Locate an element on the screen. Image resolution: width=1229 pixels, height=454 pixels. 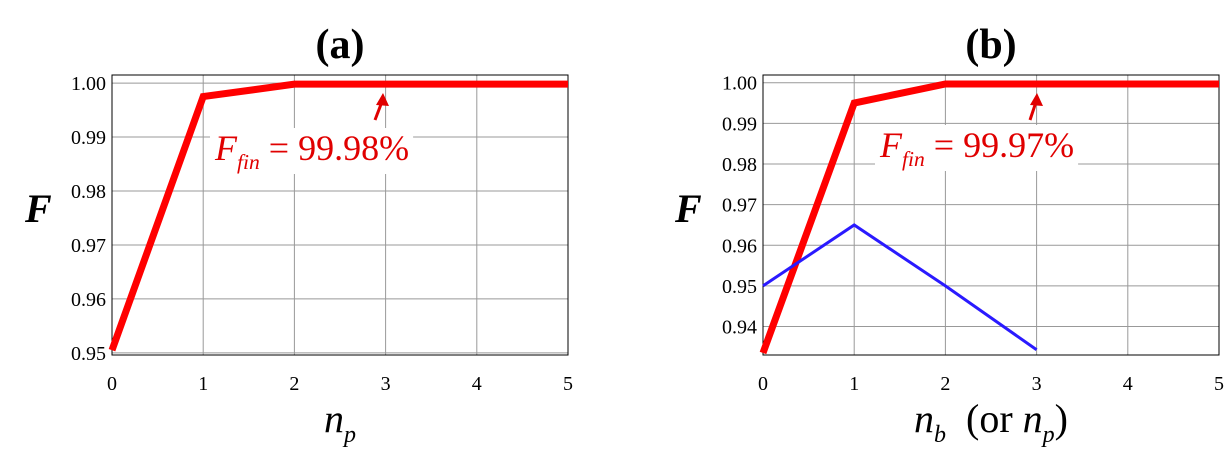
chart-title: (b) is located at coordinates (990, 45).